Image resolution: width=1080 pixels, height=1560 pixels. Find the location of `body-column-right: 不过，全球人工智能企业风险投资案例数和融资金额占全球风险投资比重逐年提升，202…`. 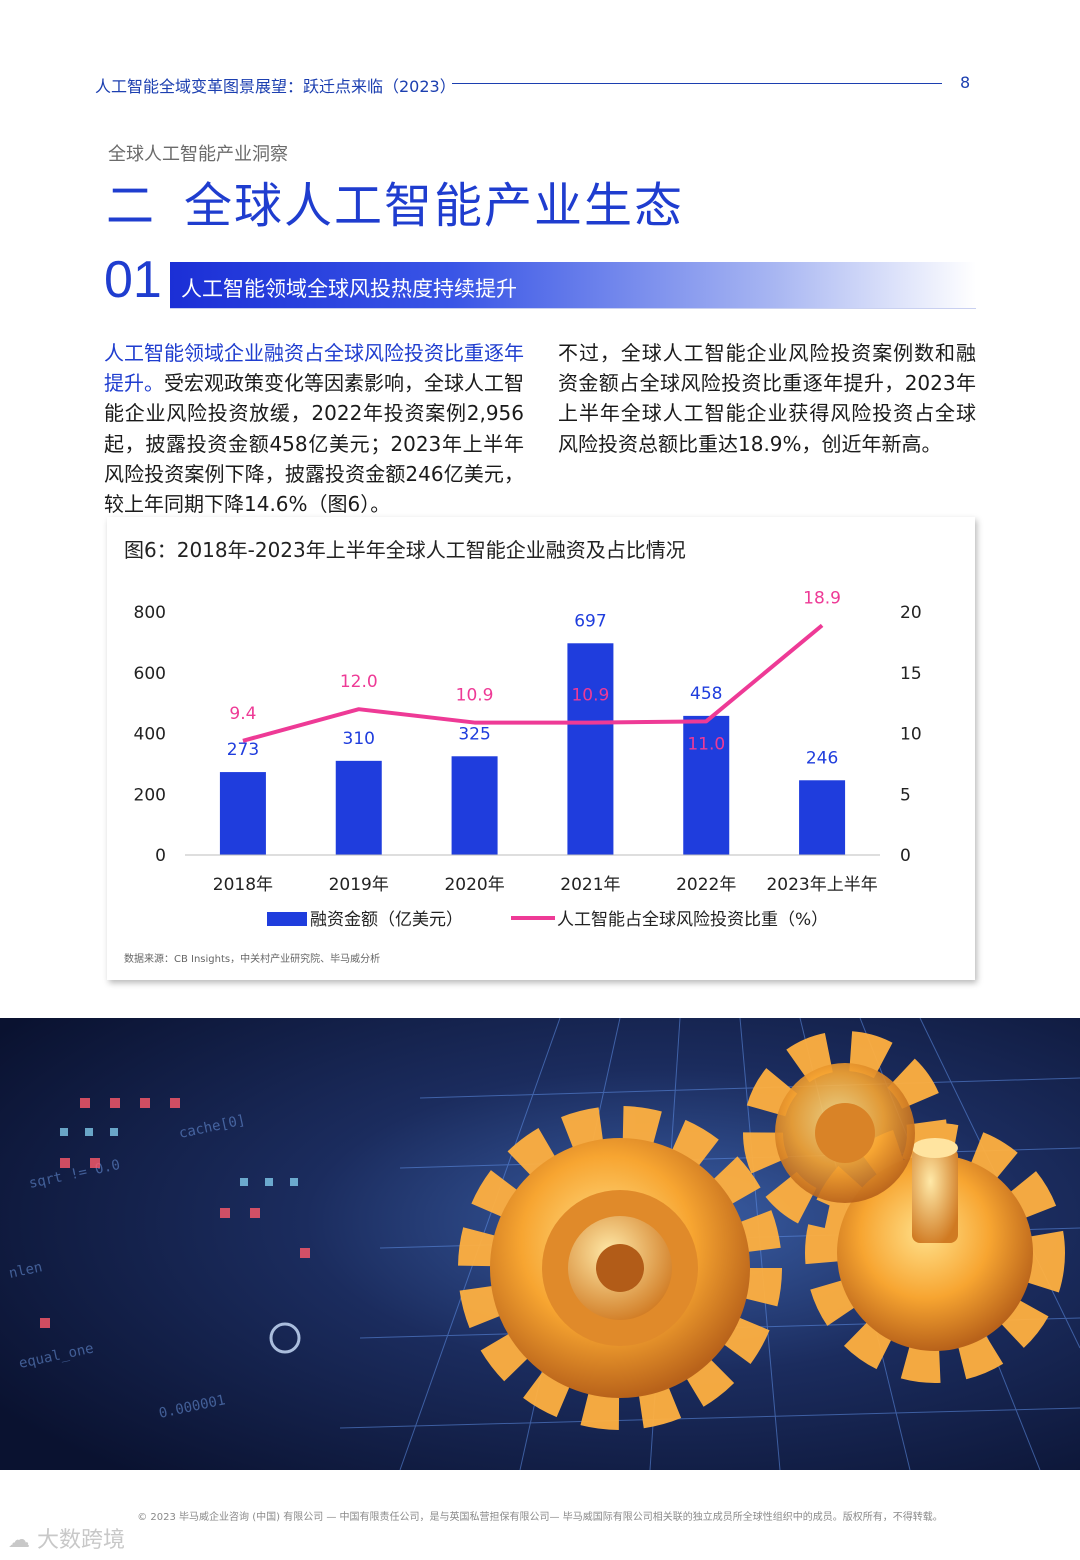

body-column-right: 不过，全球人工智能企业风险投资案例数和融资金额占全球风险投资比重逐年提升，202… is located at coordinates (767, 398).